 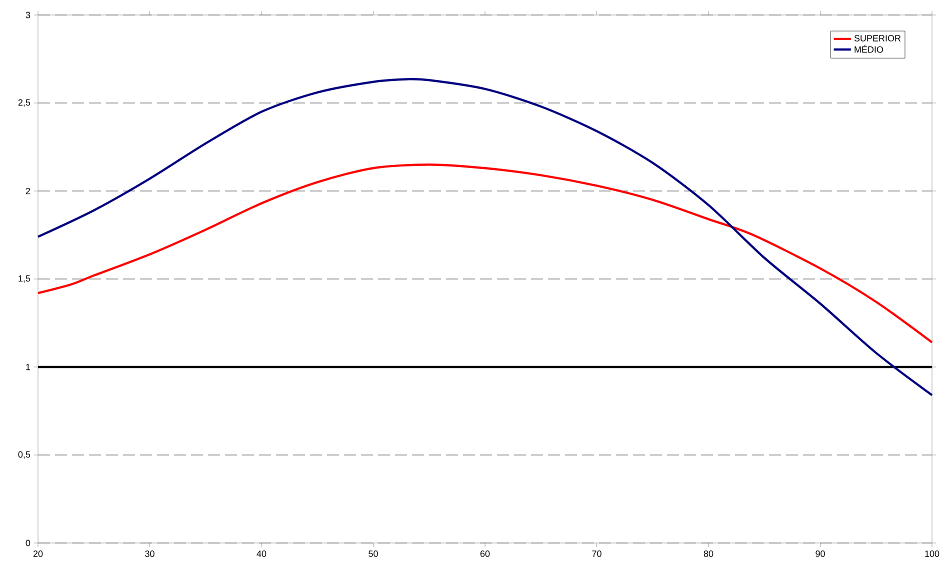 What do you see at coordinates (28, 543) in the screenshot?
I see `y-tick-label: 0` at bounding box center [28, 543].